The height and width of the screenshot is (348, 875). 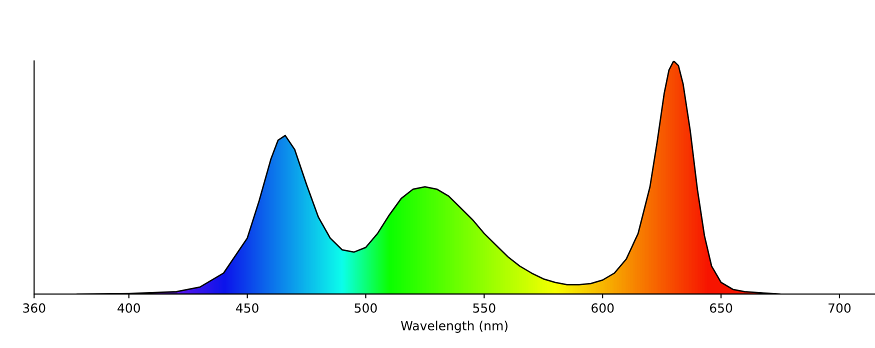 I want to click on x-axis-title: Wavelength (nm), so click(x=454, y=326).